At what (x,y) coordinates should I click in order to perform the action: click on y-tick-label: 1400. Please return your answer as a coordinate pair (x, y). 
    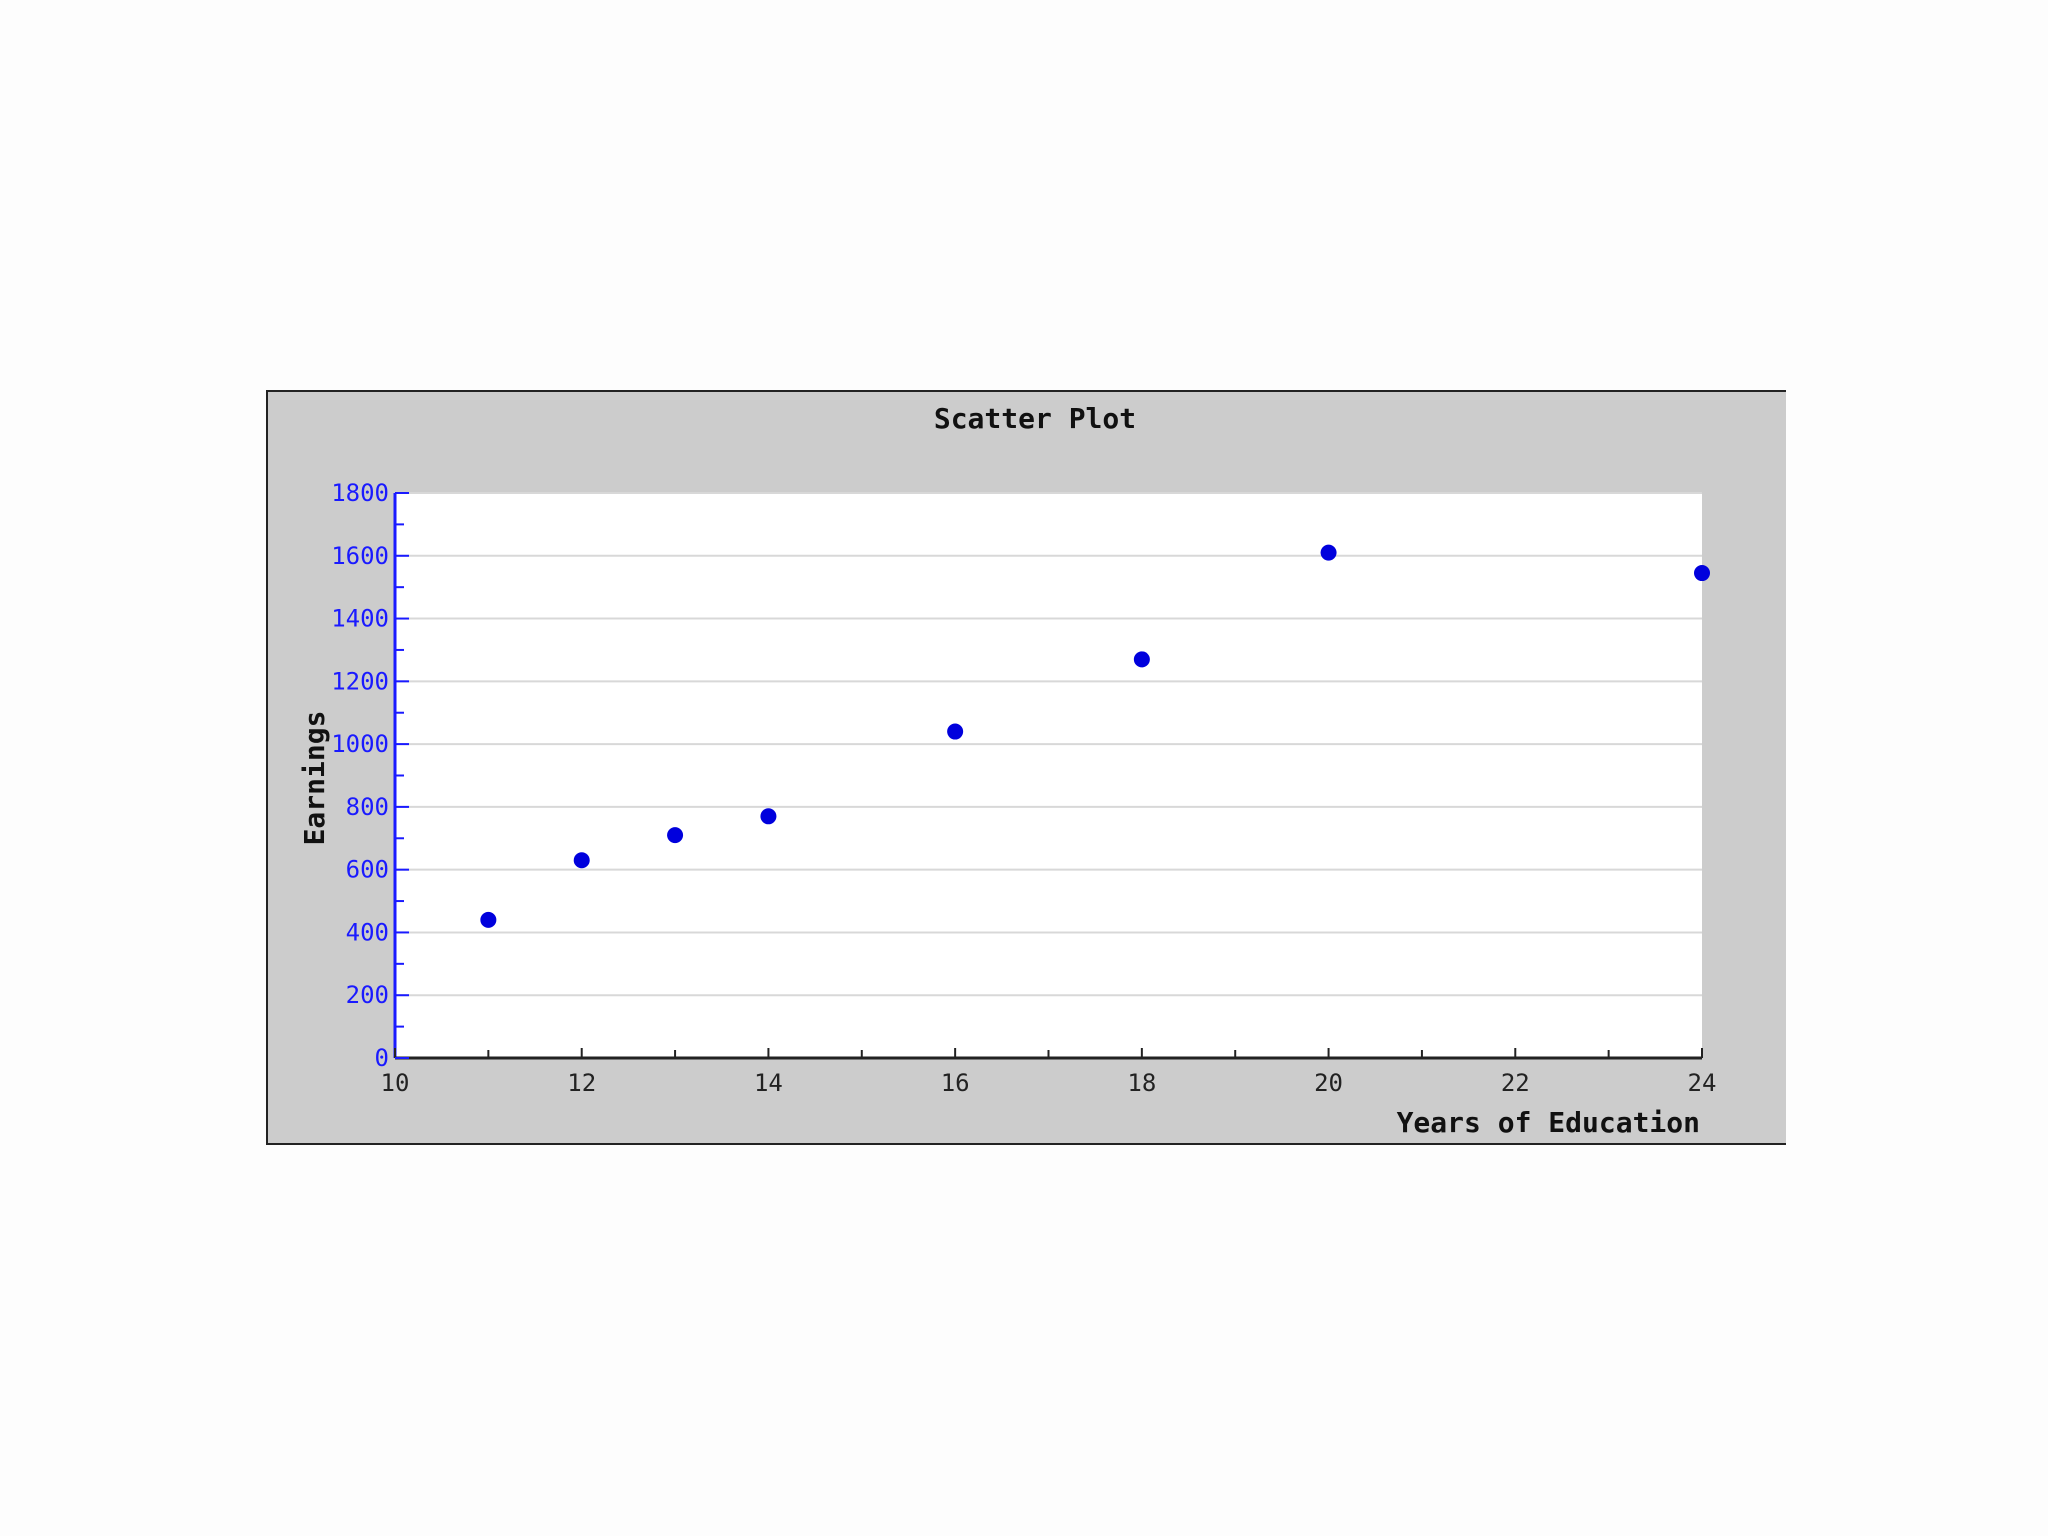
    Looking at the image, I should click on (360, 619).